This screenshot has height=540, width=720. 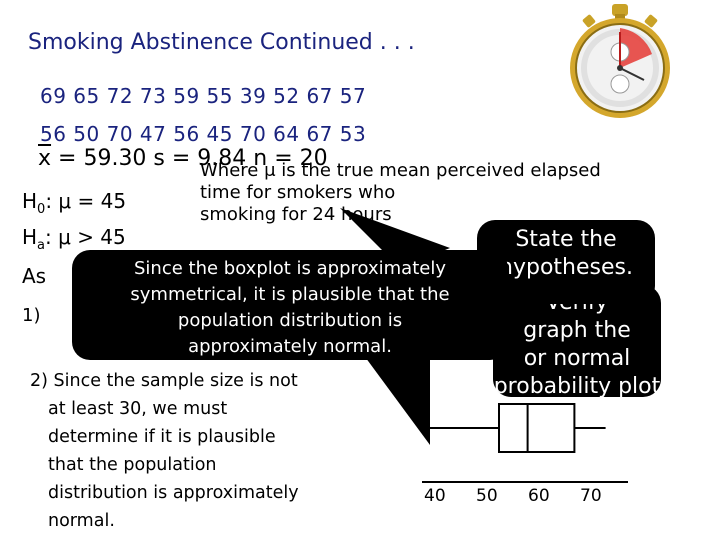 What do you see at coordinates (203, 134) in the screenshot?
I see `data-row-2: 56 50 70 47 56 45 70 64 67 53` at bounding box center [203, 134].